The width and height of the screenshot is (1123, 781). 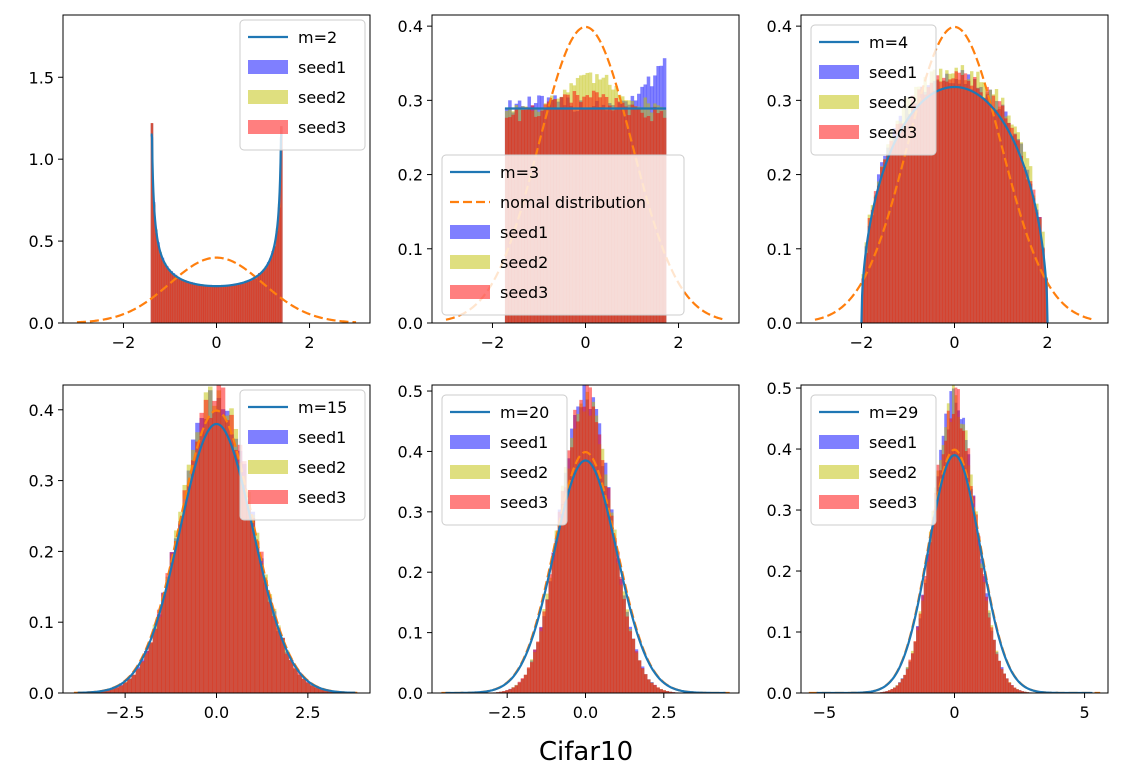 I want to click on y-axis: 0.0 0.1 0.2 0.3 0.4, so click(x=415, y=175).